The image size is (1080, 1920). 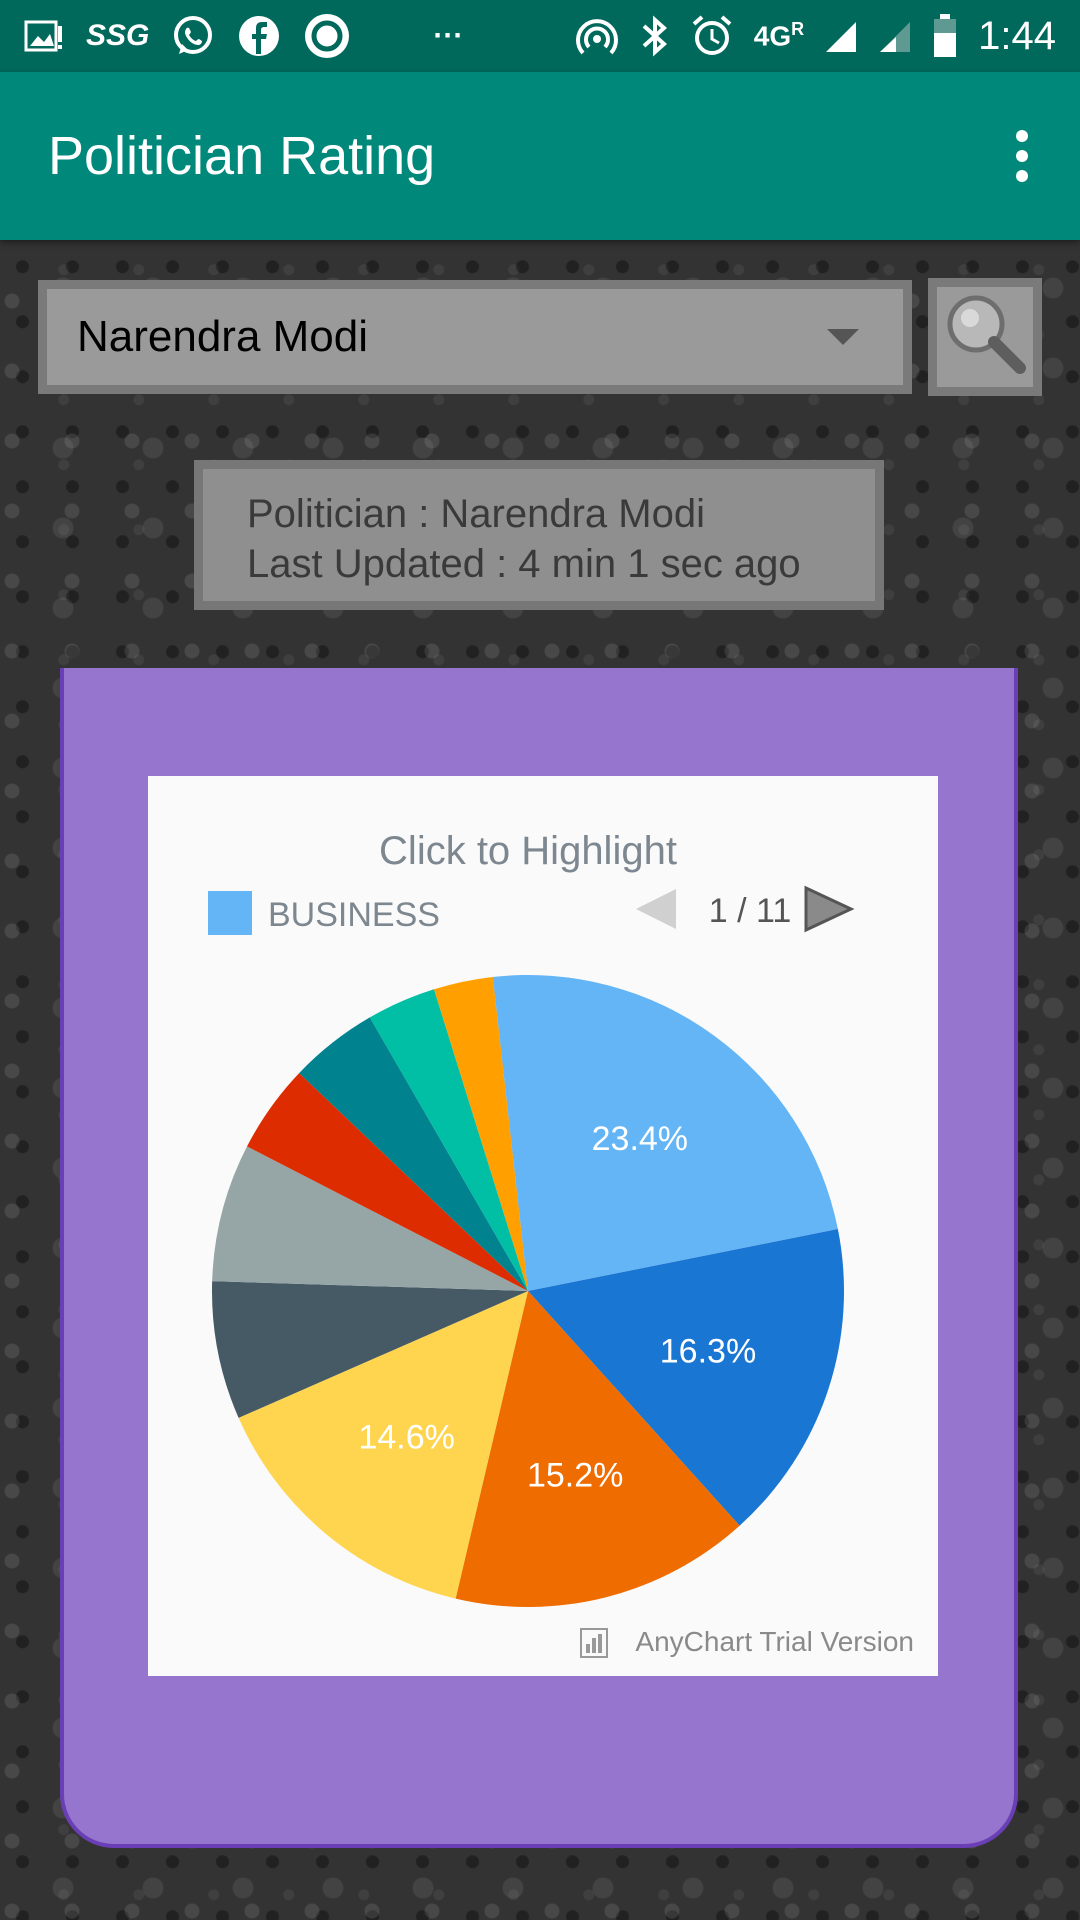 I want to click on chart-title: Click to Highlight, so click(x=528, y=851).